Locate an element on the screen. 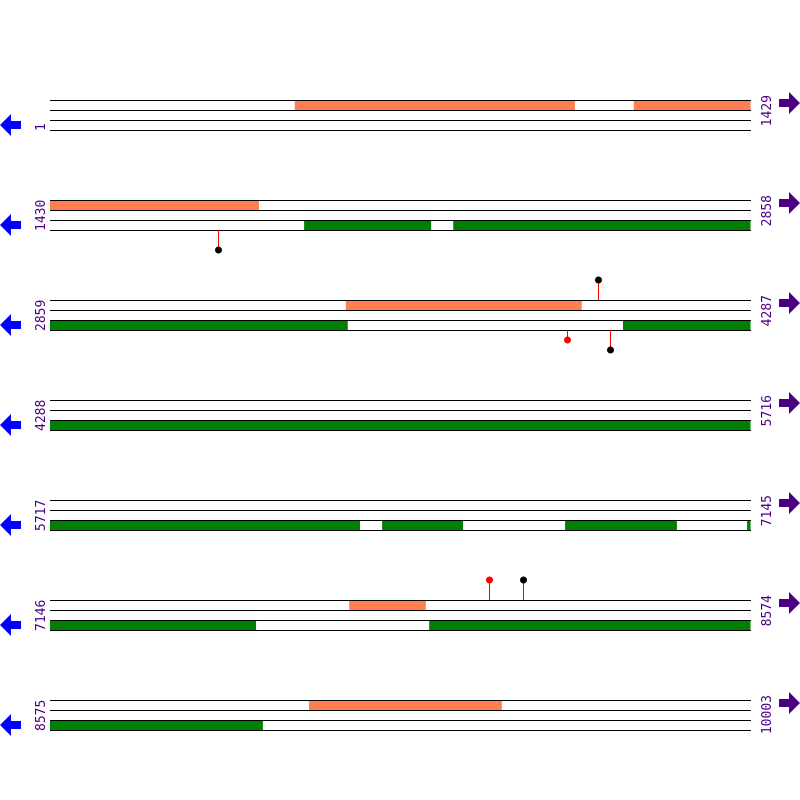 The image size is (800, 800). row-end-label: 7145 is located at coordinates (767, 510).